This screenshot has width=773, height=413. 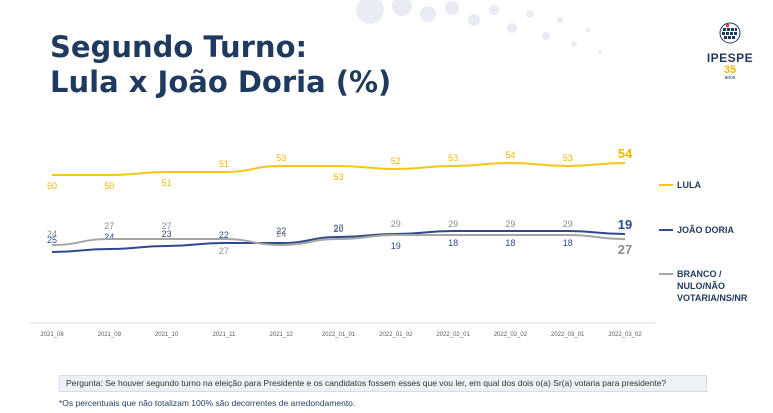 What do you see at coordinates (167, 335) in the screenshot?
I see `x-tick-label: 2021_10` at bounding box center [167, 335].